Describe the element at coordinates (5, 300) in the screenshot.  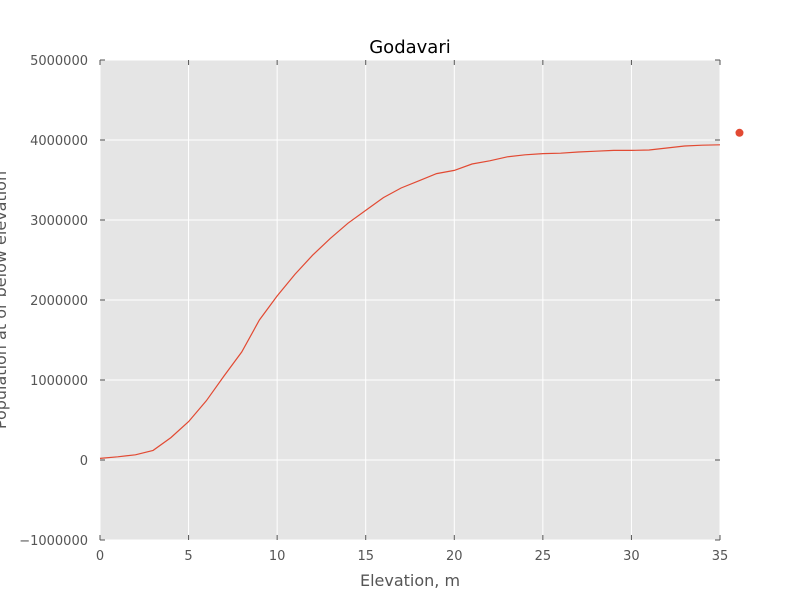
I see `y-axis-label: Population at or below elevation` at that location.